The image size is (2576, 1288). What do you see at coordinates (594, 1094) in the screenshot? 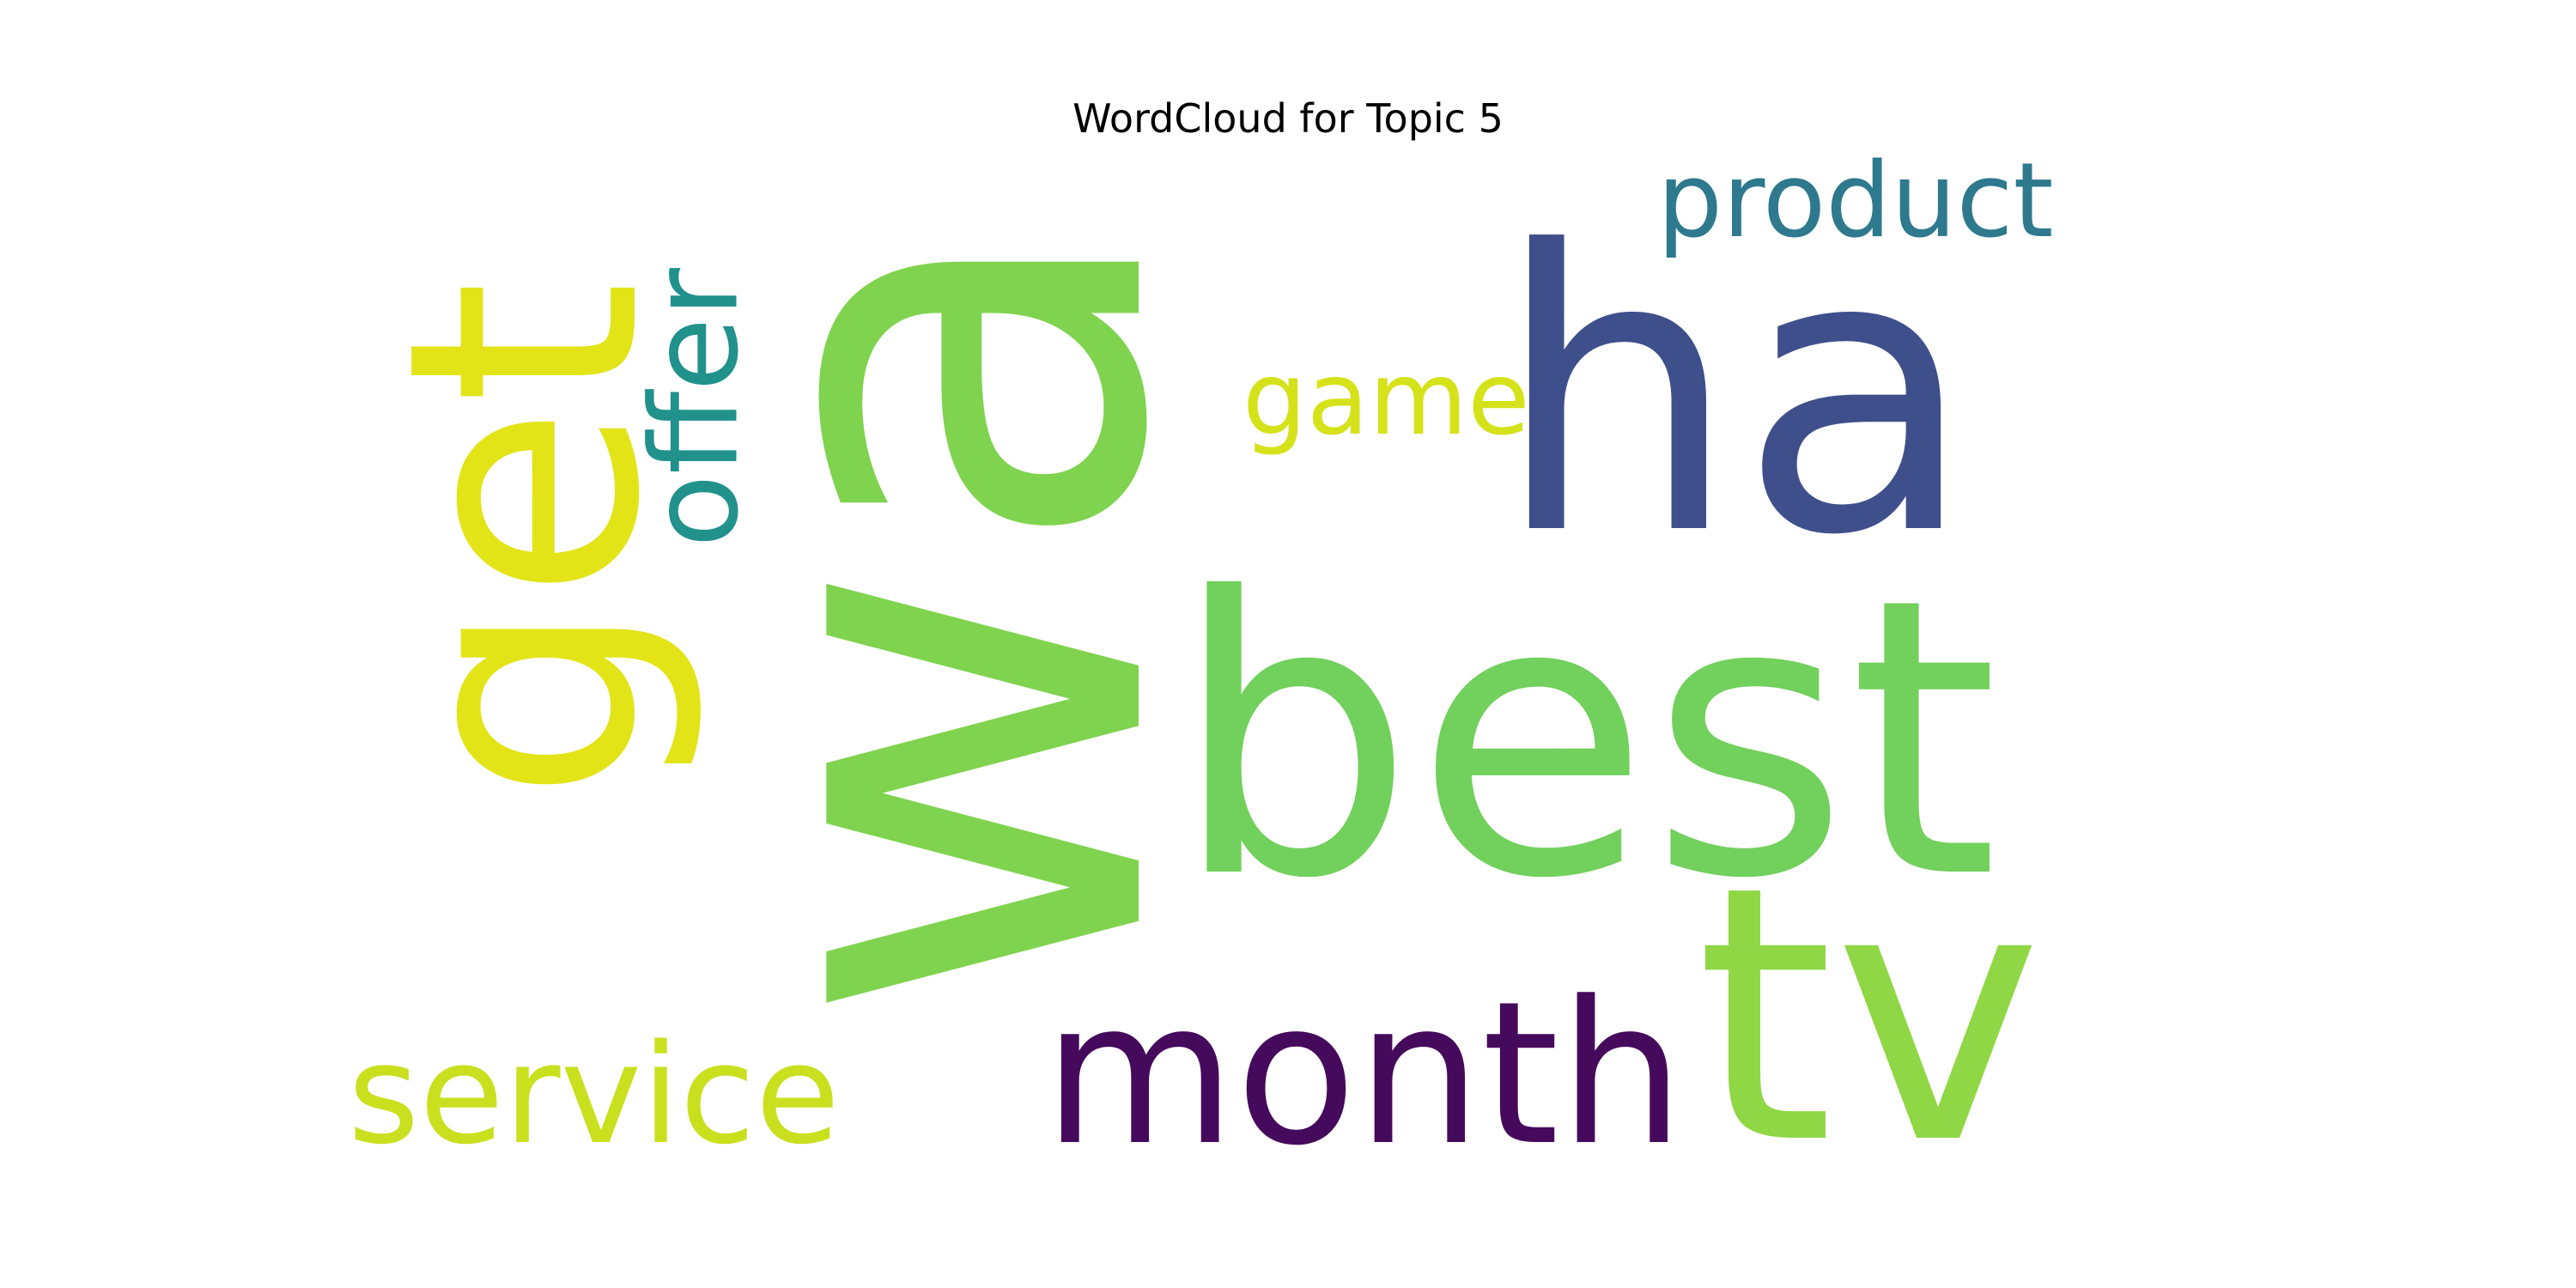
I see `word-service: service` at bounding box center [594, 1094].